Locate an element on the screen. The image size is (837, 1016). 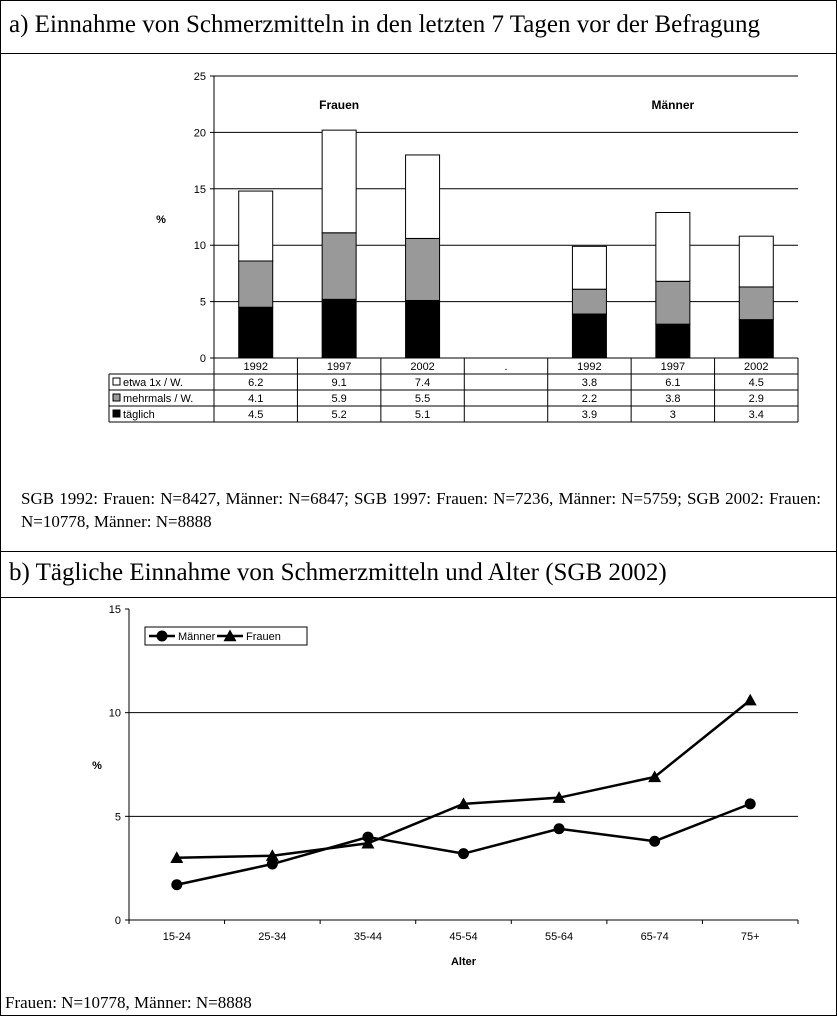
legend-swatch-taeglich is located at coordinates (116, 413).